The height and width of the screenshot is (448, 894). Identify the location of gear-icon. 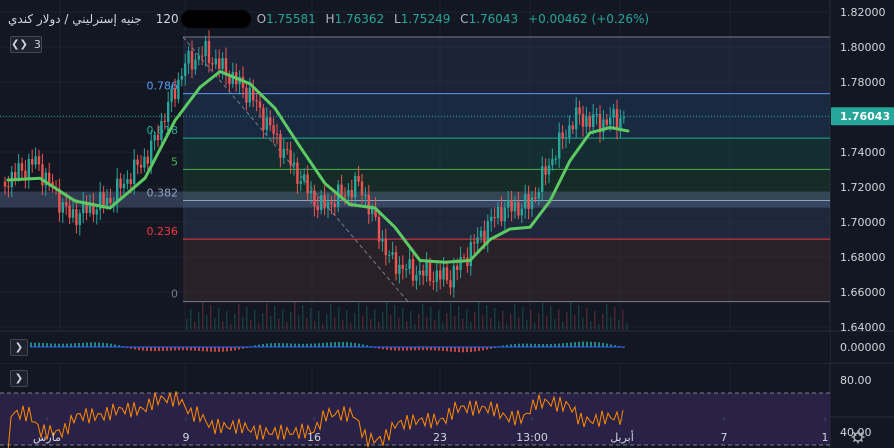
(858, 437).